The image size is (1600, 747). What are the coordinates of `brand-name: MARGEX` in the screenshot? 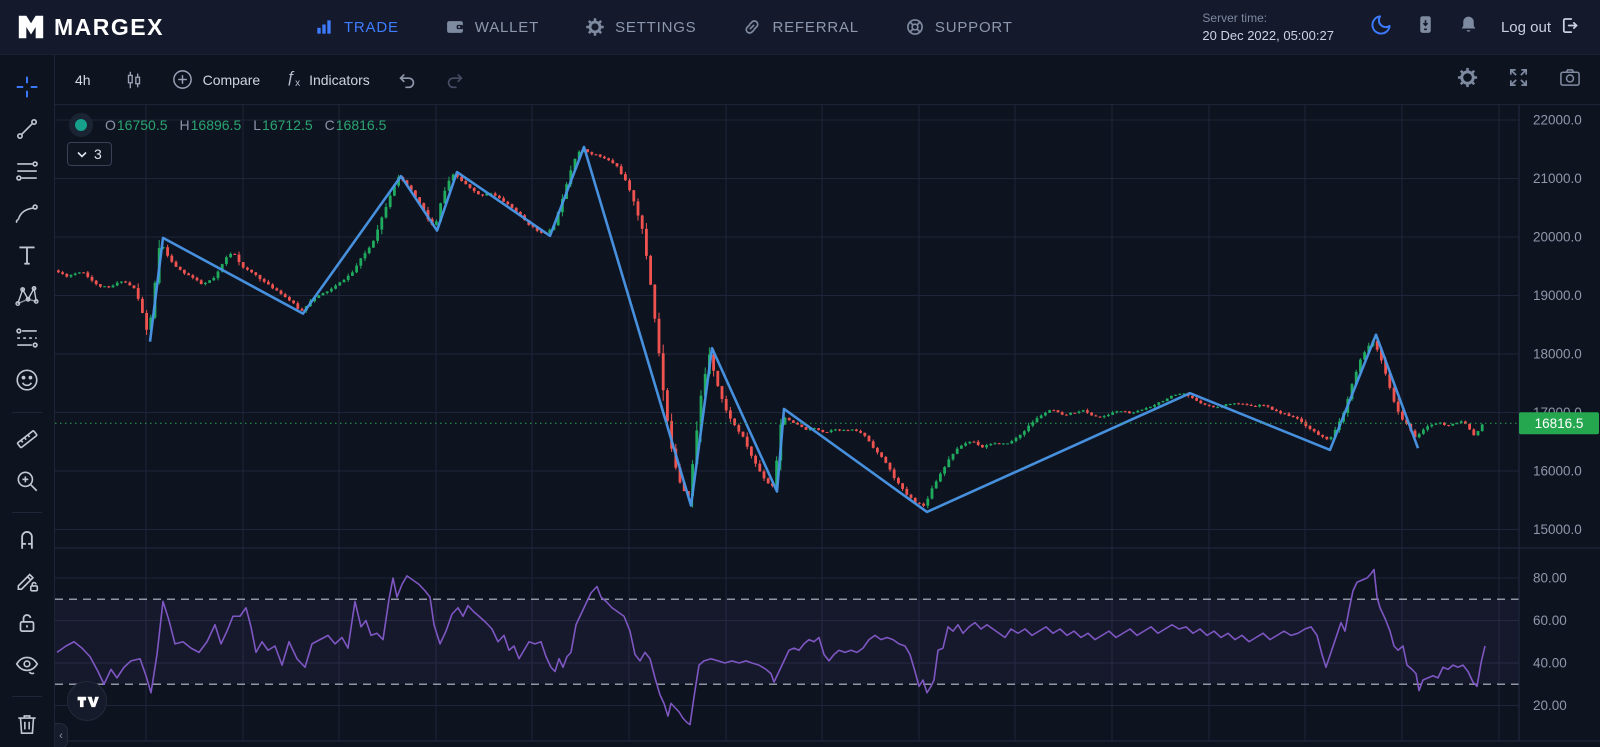 It's located at (109, 26).